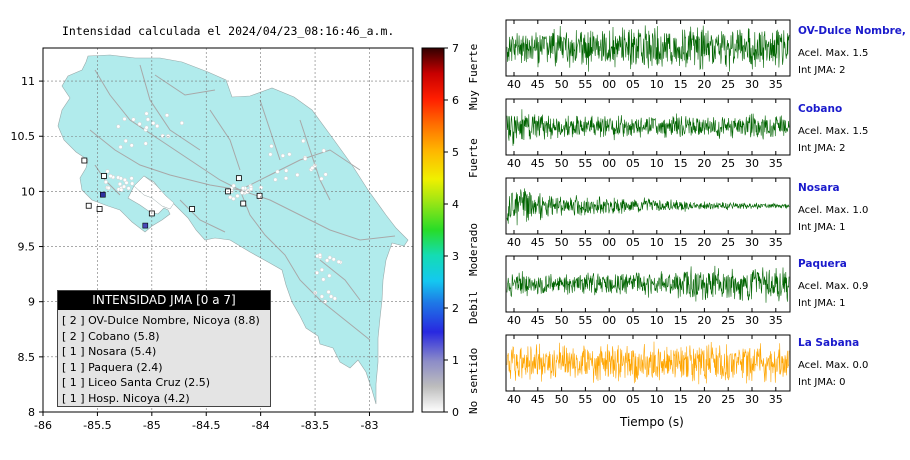 The width and height of the screenshot is (910, 460). I want to click on time-tick-label: 30, so click(752, 320).